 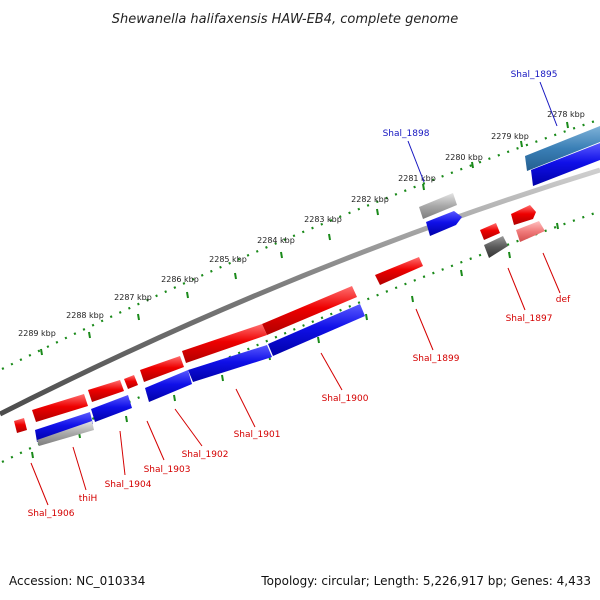 What do you see at coordinates (370, 199) in the screenshot?
I see `scale-label-2282: 2282 kbp` at bounding box center [370, 199].